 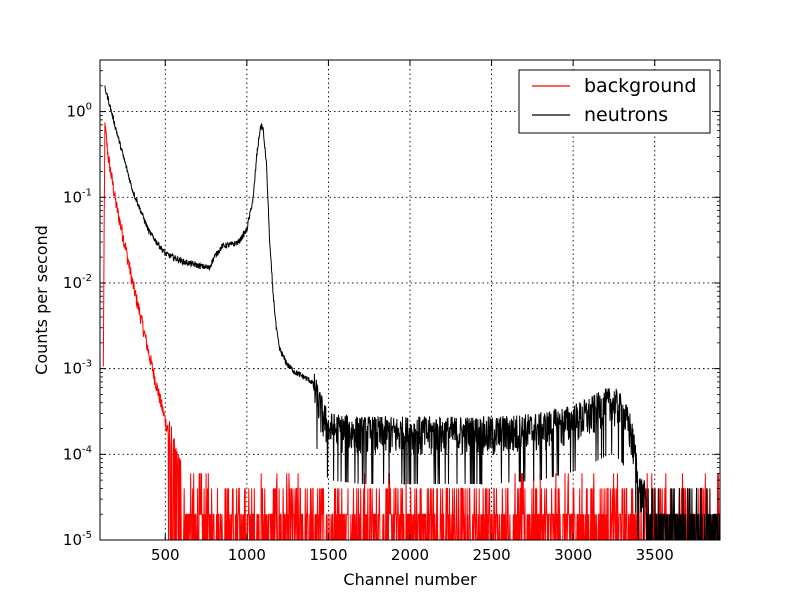 What do you see at coordinates (77, 539) in the screenshot?
I see `y-tick-label: 10⁻⁵` at bounding box center [77, 539].